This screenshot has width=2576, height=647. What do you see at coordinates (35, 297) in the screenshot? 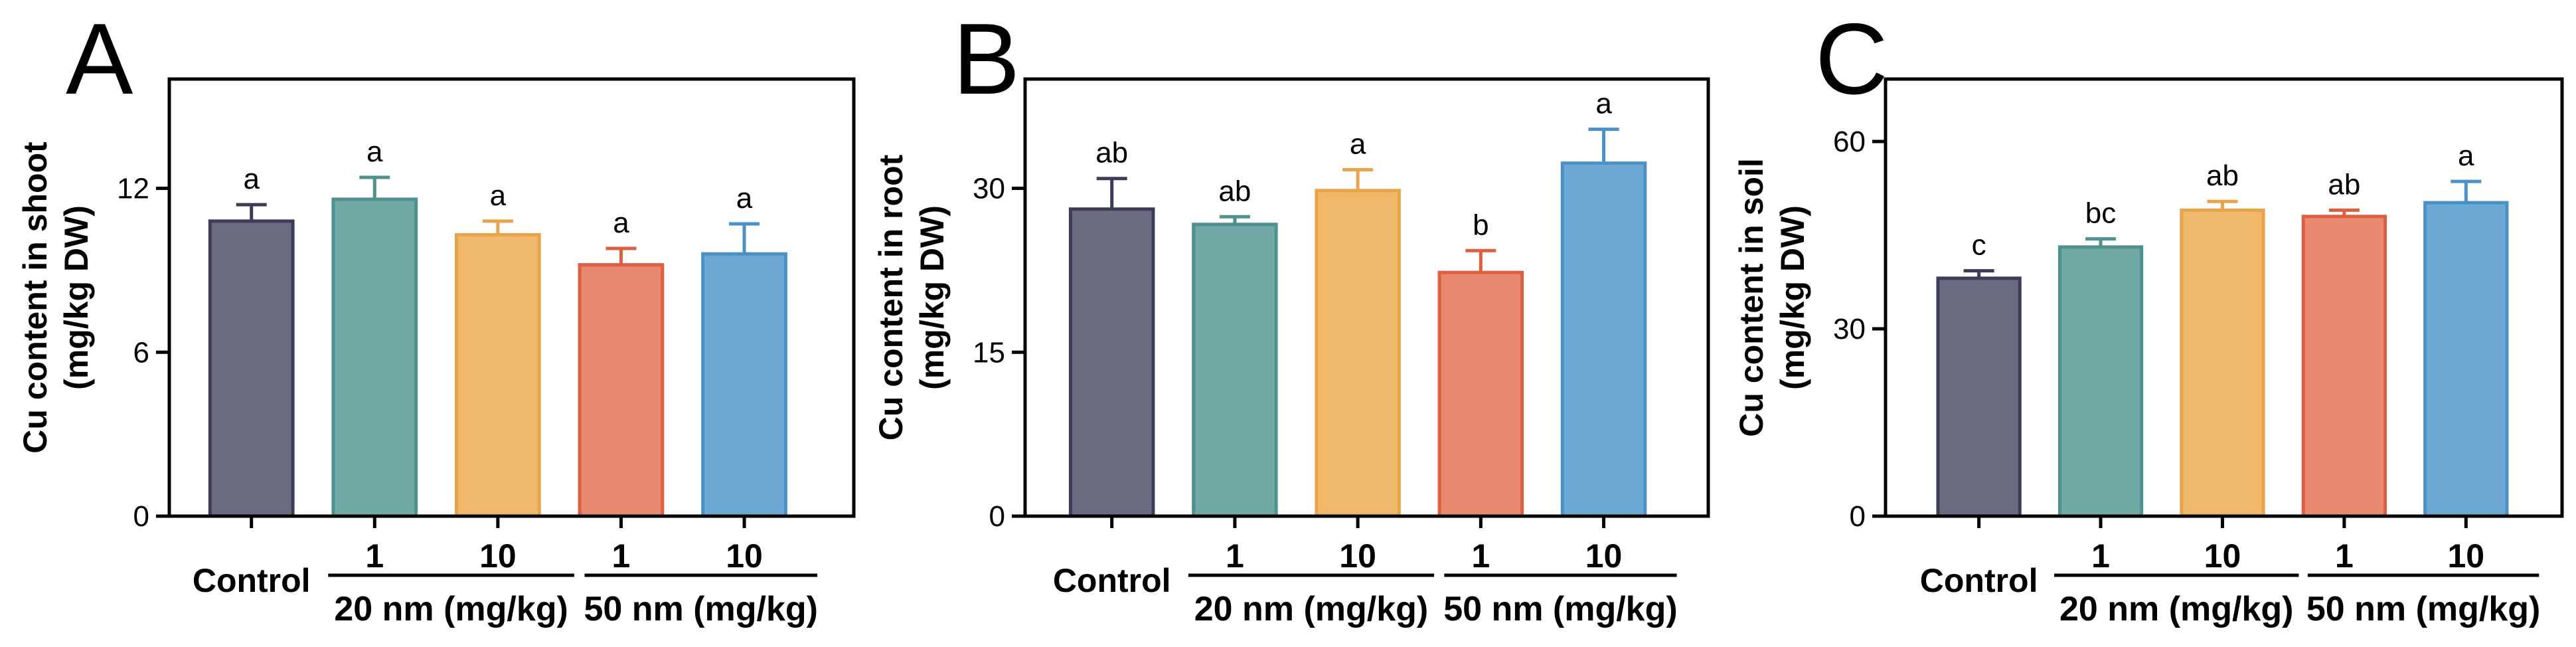
I see `y-axis-label: Cu content in shoot` at bounding box center [35, 297].